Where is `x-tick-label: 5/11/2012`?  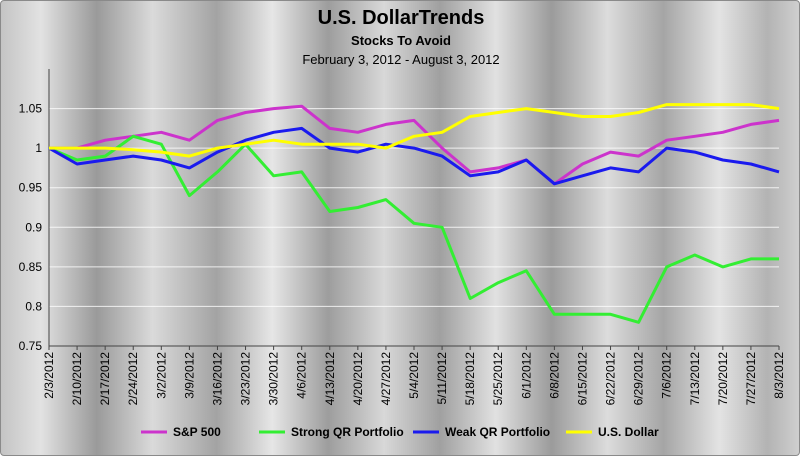 x-tick-label: 5/11/2012 is located at coordinates (442, 378).